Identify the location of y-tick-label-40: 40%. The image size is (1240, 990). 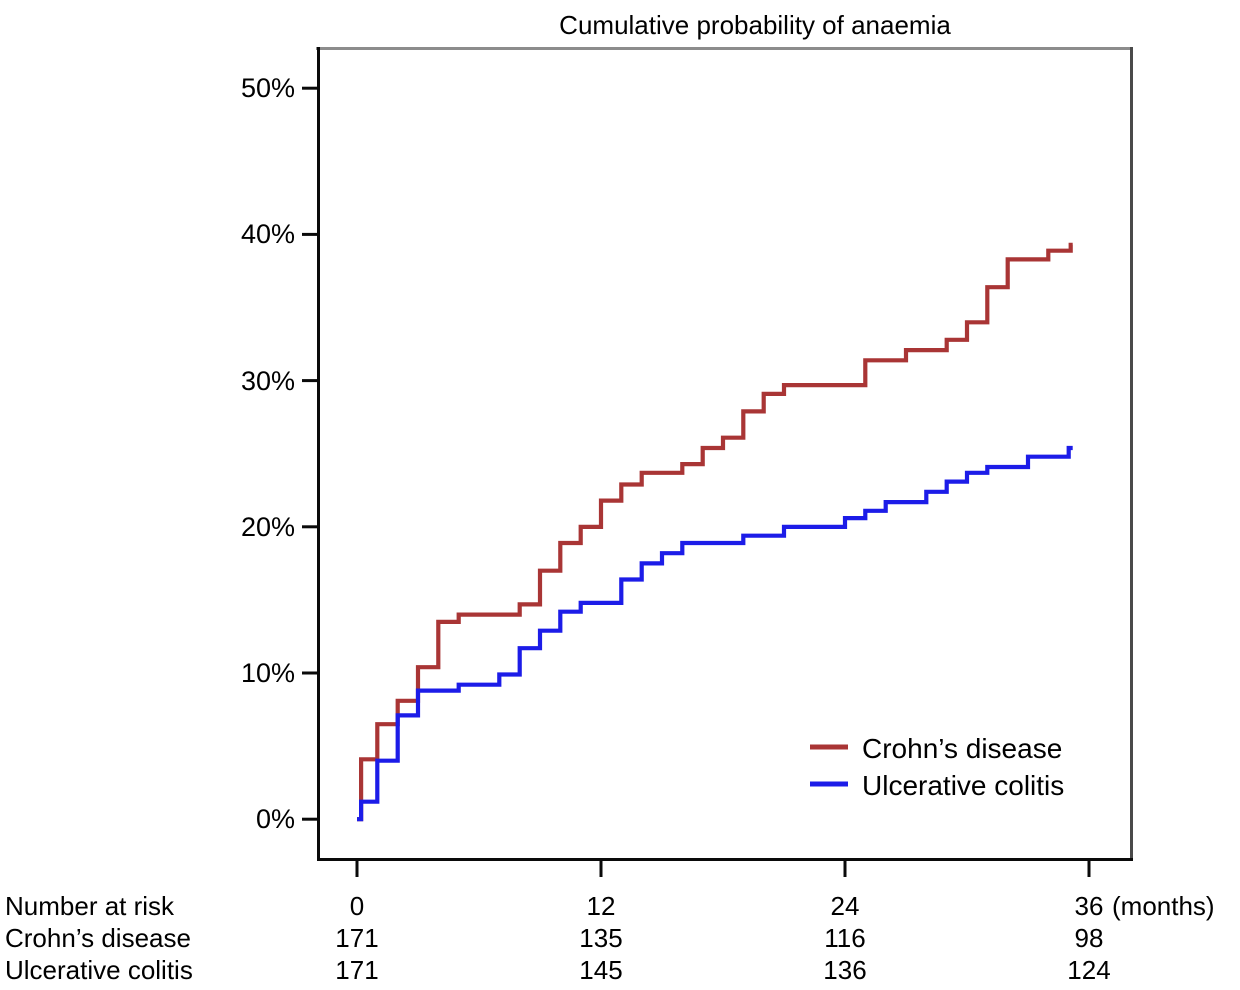
(267, 234).